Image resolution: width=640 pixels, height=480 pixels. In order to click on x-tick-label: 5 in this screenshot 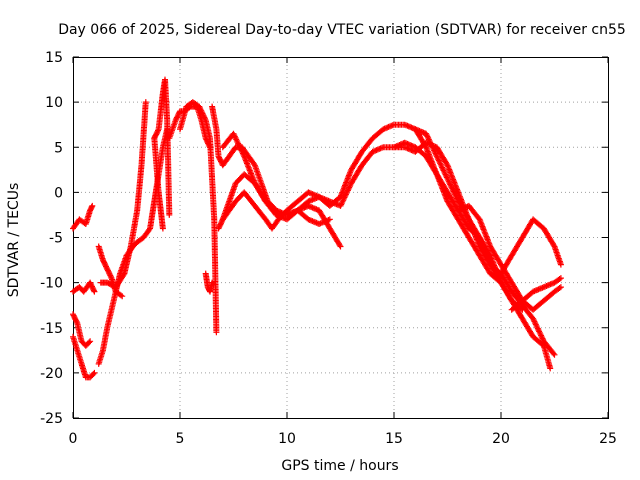, I will do `click(180, 439)`.